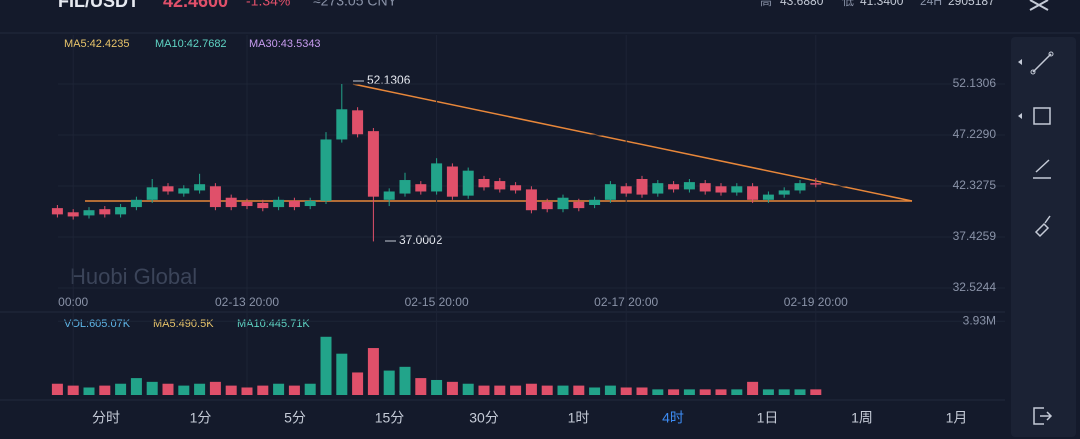 The image size is (1080, 439). Describe the element at coordinates (1039, 5) in the screenshot. I see `close-button` at that location.